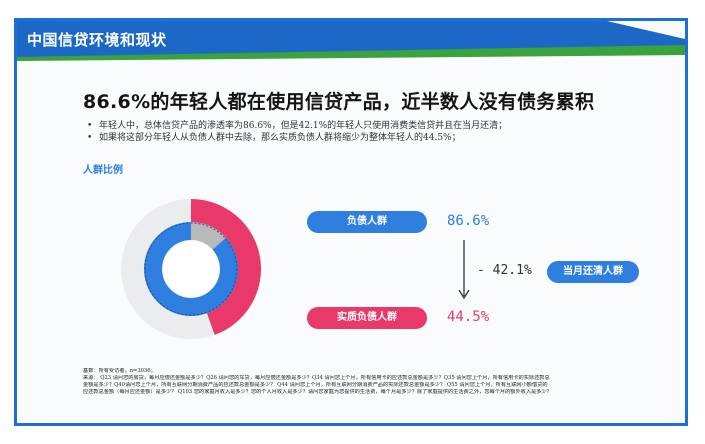  I want to click on down-arrow-icon, so click(464, 270).